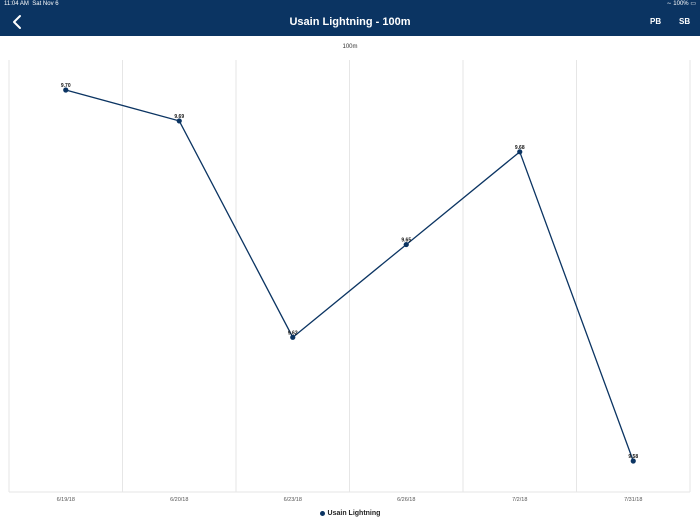 The image size is (700, 525). I want to click on x-tick-label: 6/26/18, so click(406, 500).